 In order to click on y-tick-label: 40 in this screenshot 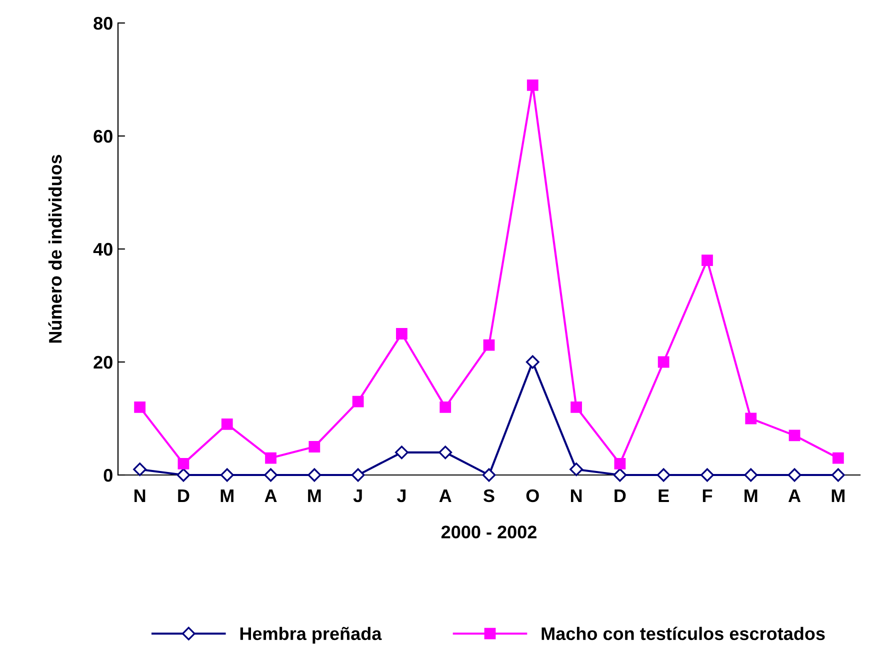, I will do `click(102, 249)`.